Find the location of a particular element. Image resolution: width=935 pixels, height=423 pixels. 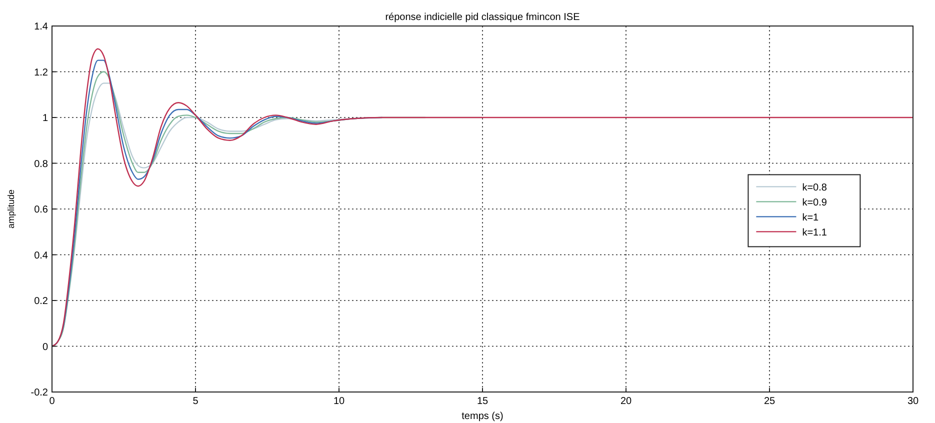

legend-label: k=1 is located at coordinates (811, 218).